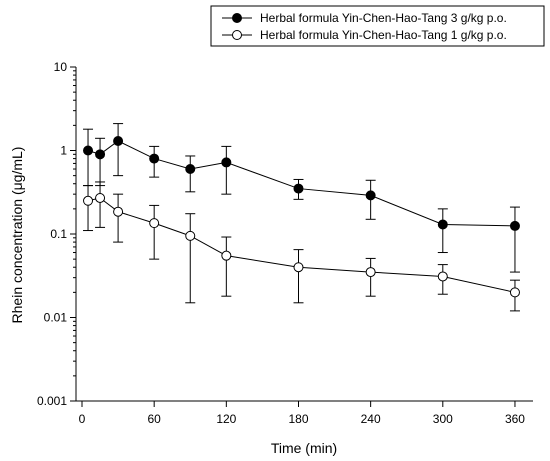 This screenshot has height=461, width=550. I want to click on x-axis-title: Time (min), so click(304, 448).